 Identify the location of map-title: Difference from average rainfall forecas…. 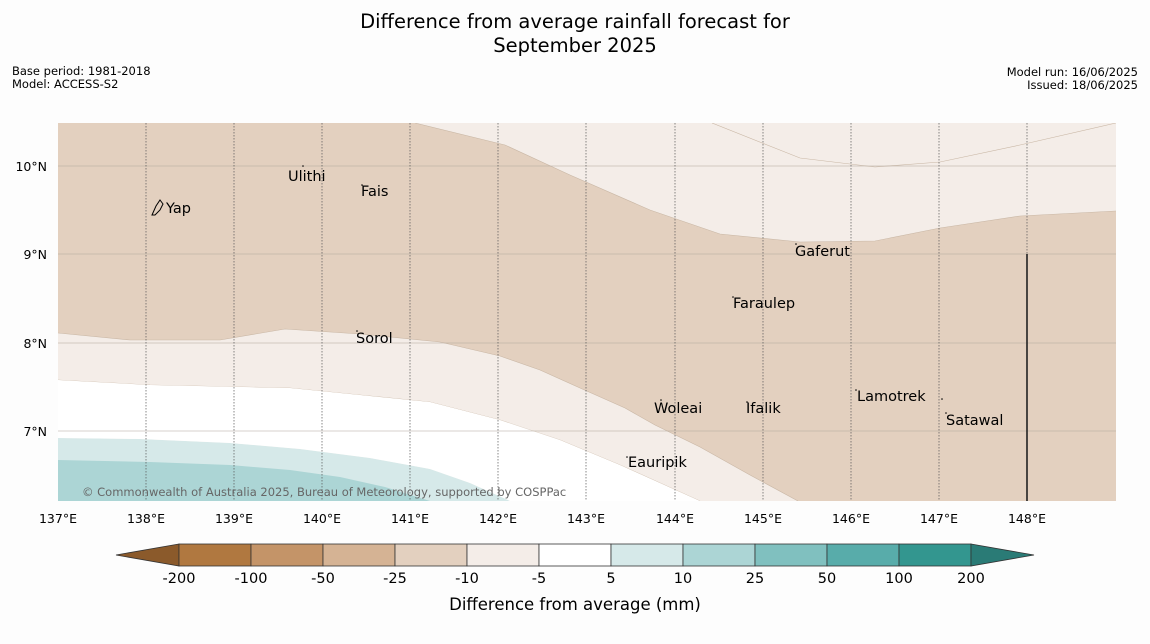
(575, 34).